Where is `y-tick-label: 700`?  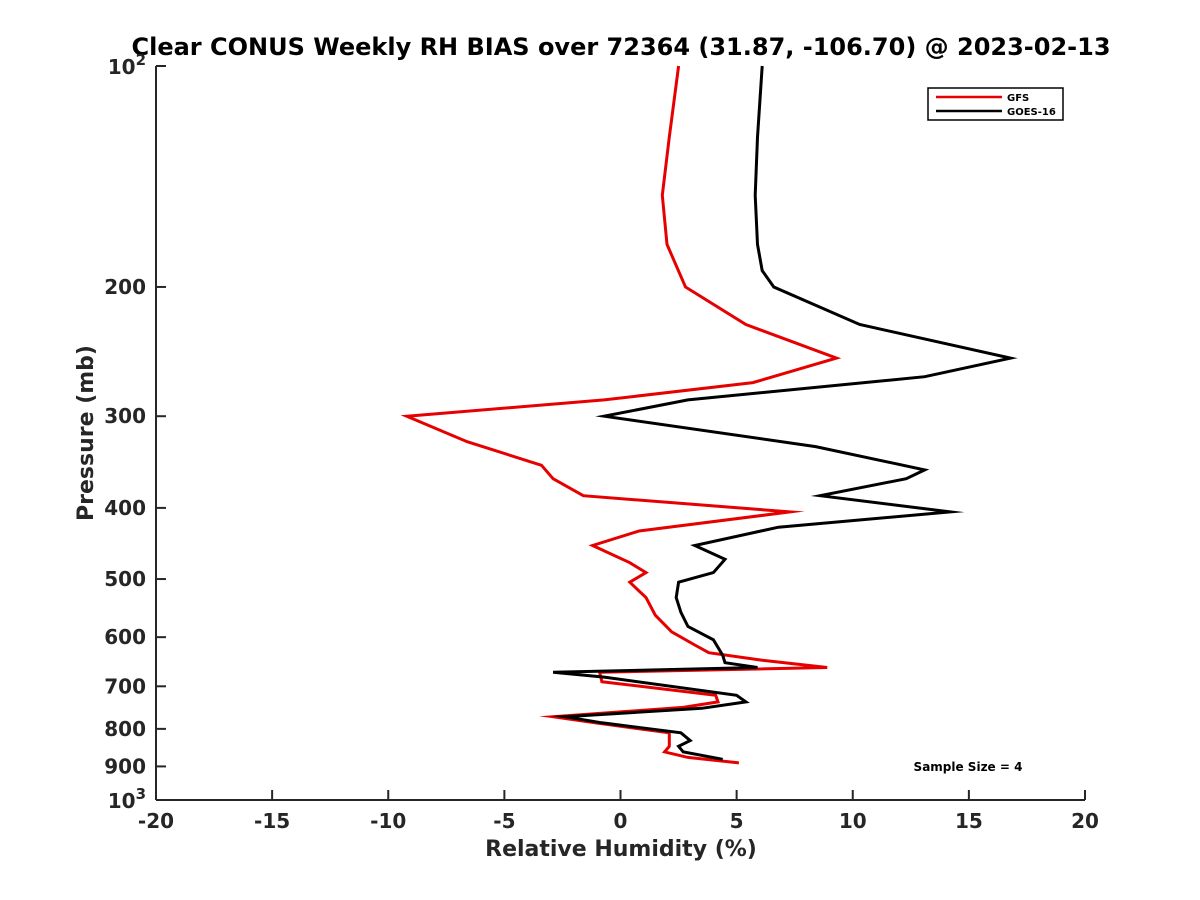
y-tick-label: 700 is located at coordinates (125, 686).